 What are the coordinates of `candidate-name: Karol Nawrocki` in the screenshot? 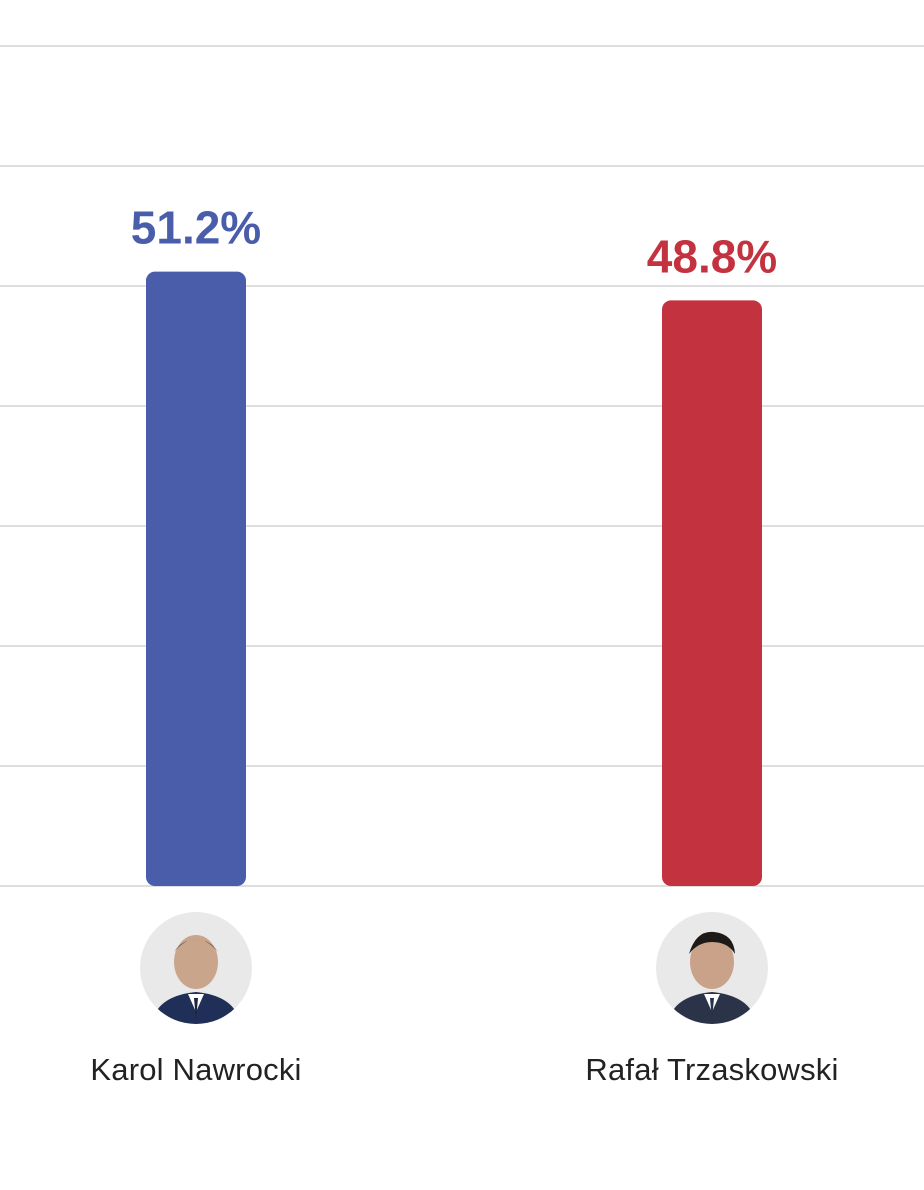 It's located at (196, 1069).